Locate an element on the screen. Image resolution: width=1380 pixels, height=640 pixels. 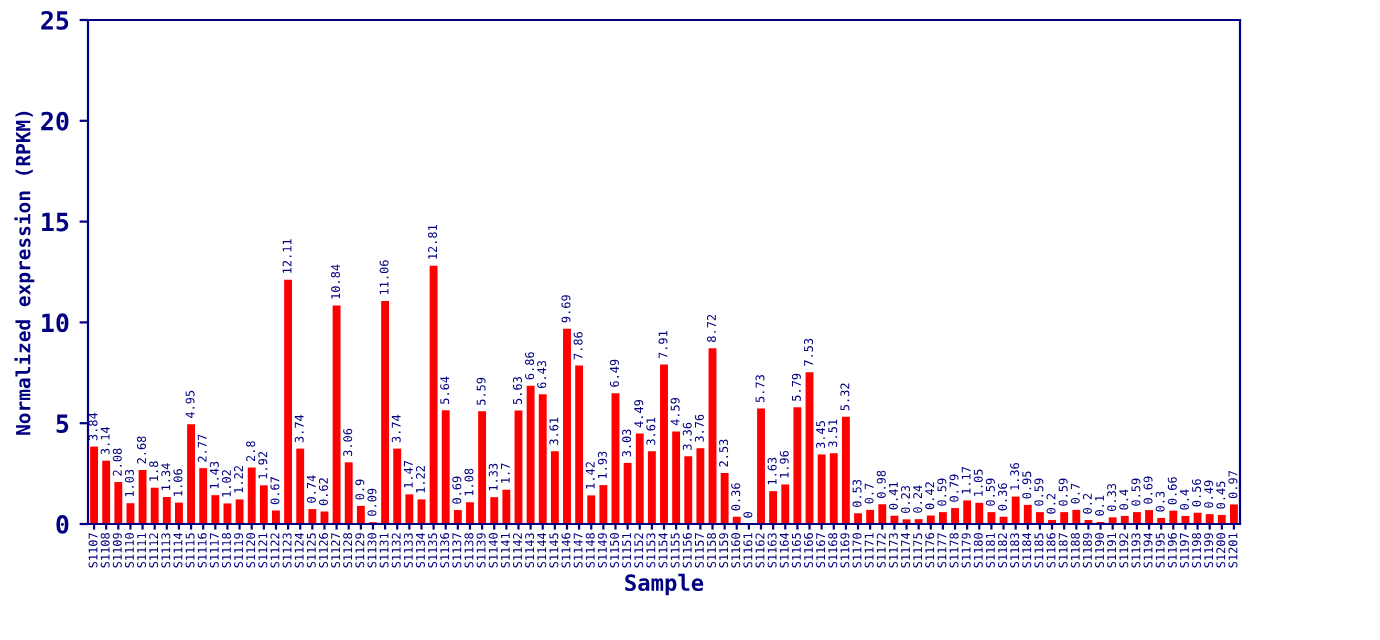
y-tick-label: 20 is located at coordinates (55, 121).